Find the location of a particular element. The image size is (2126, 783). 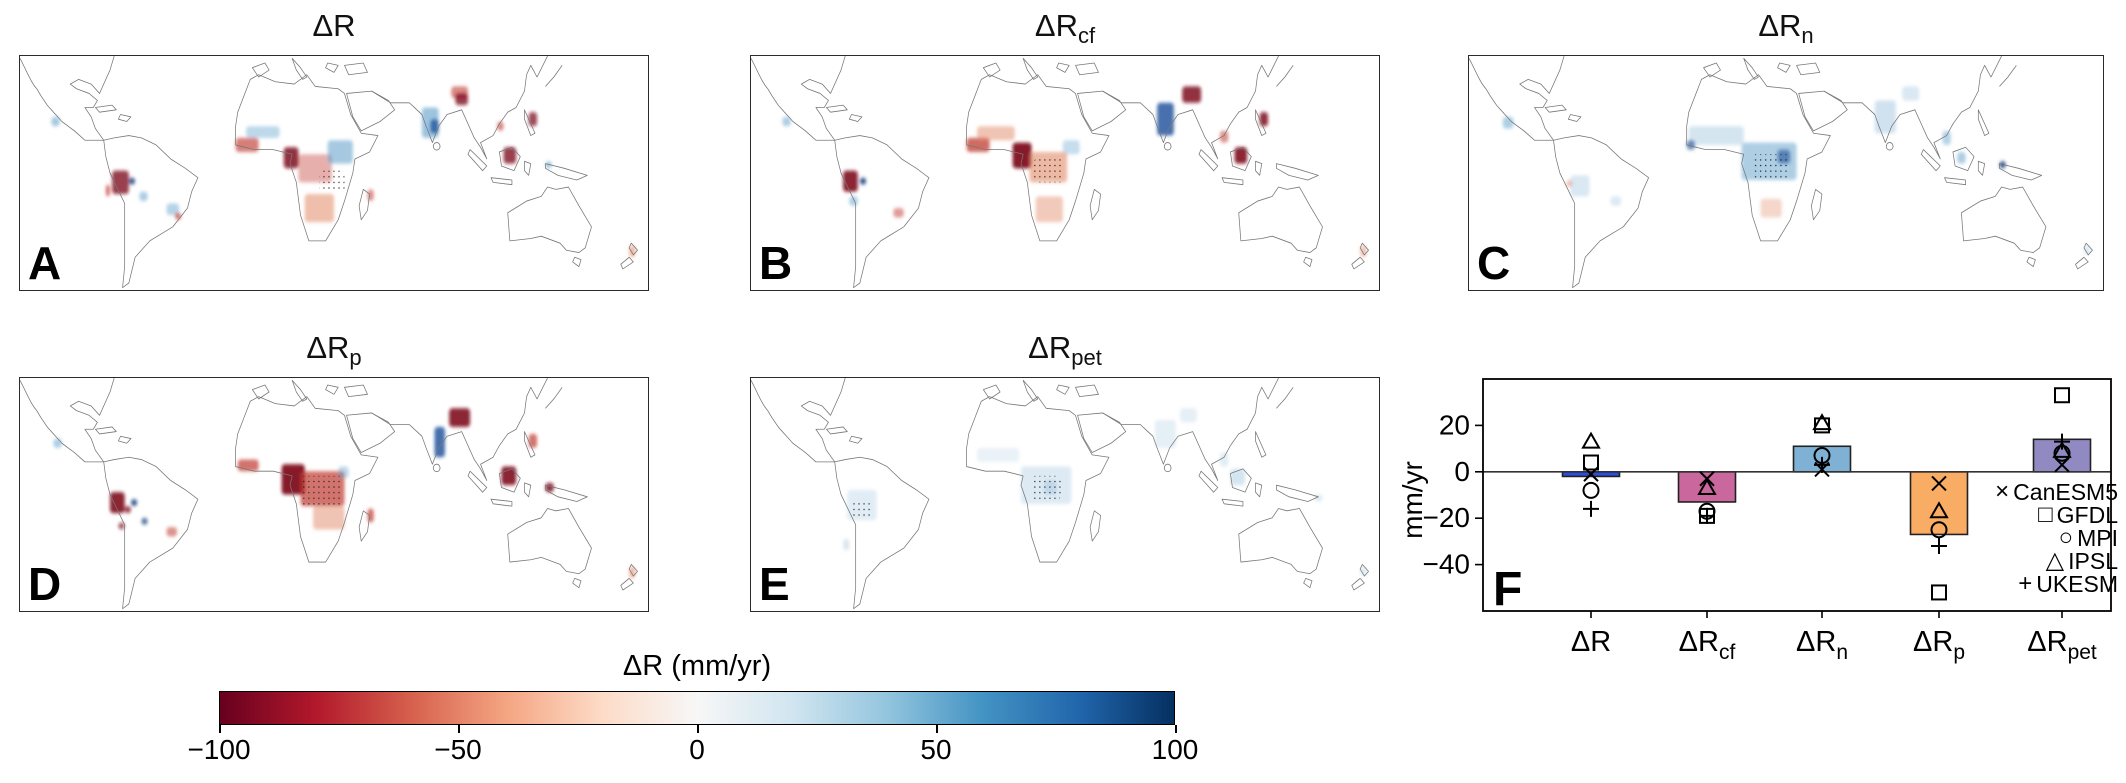

legend-label: MPI is located at coordinates (2097, 538).